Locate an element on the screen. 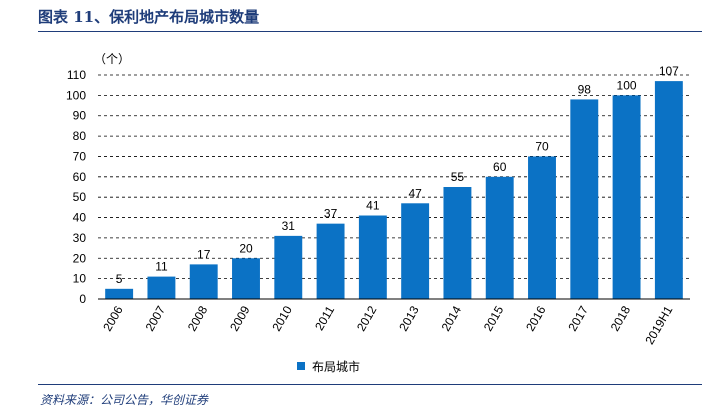 The image size is (714, 412). x-tick-label: 2016 is located at coordinates (536, 318).